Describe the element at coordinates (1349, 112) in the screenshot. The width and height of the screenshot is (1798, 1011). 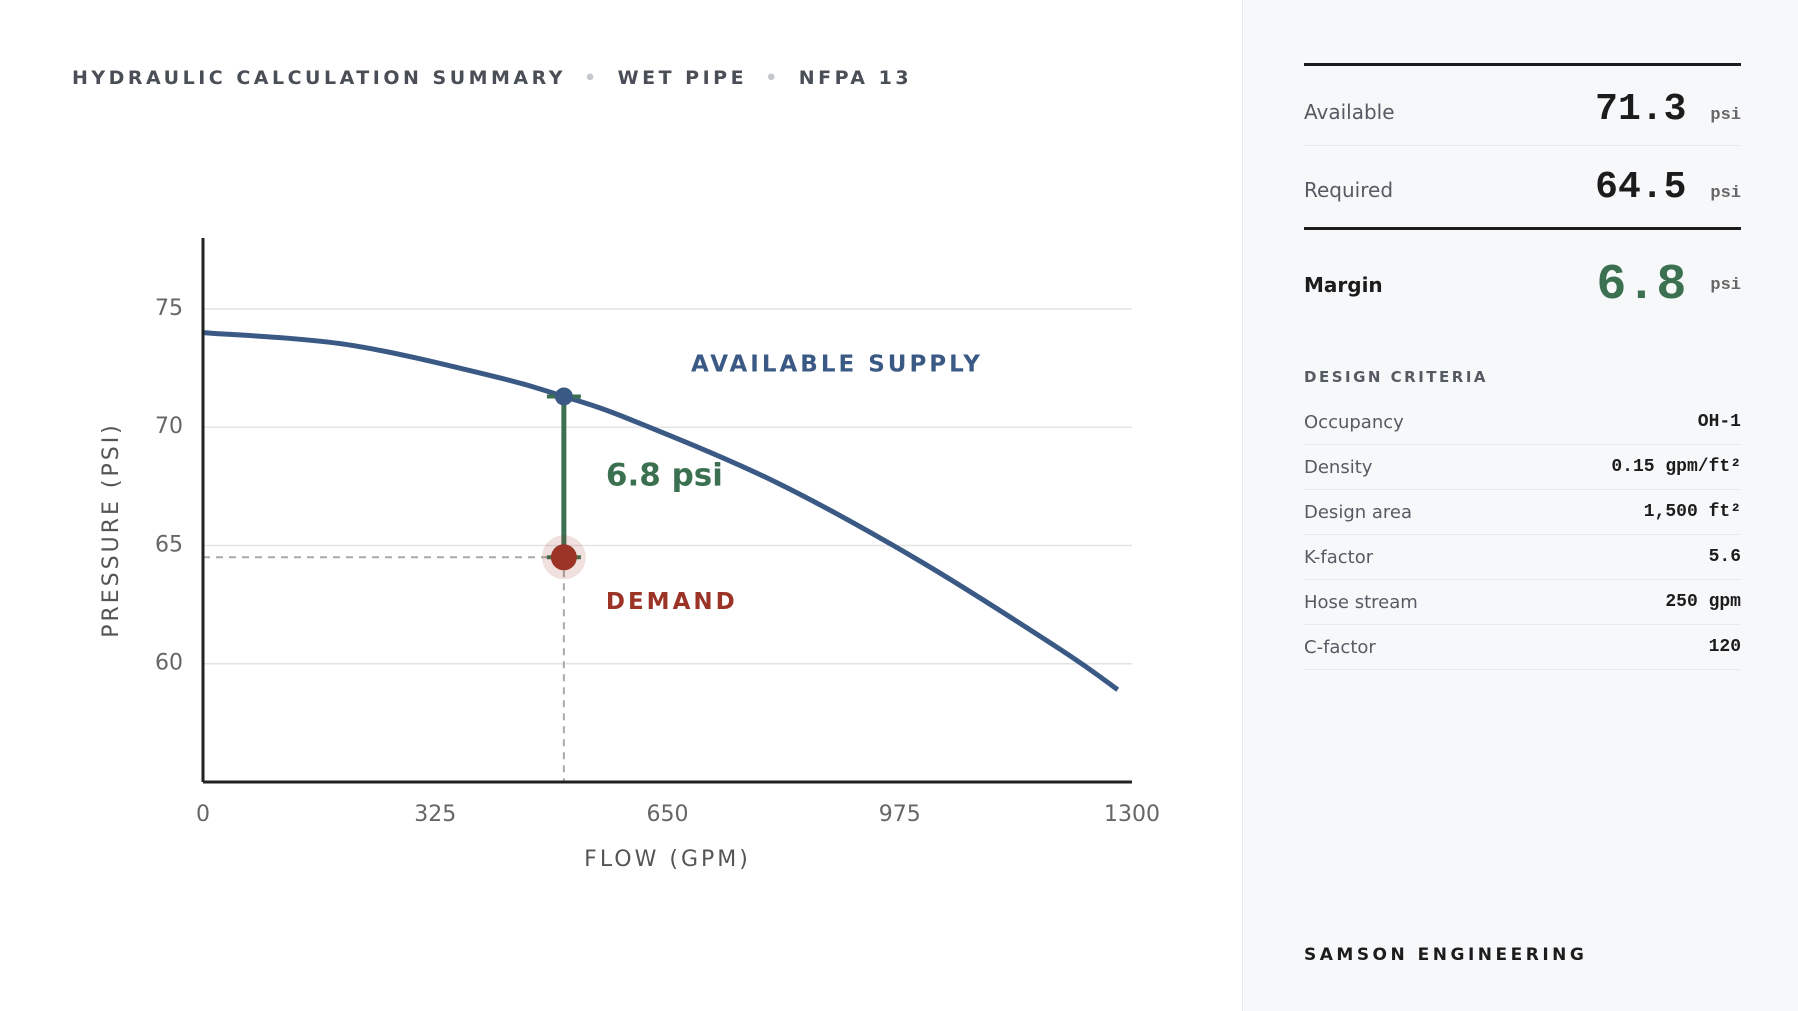
I see `summary-label: Available` at that location.